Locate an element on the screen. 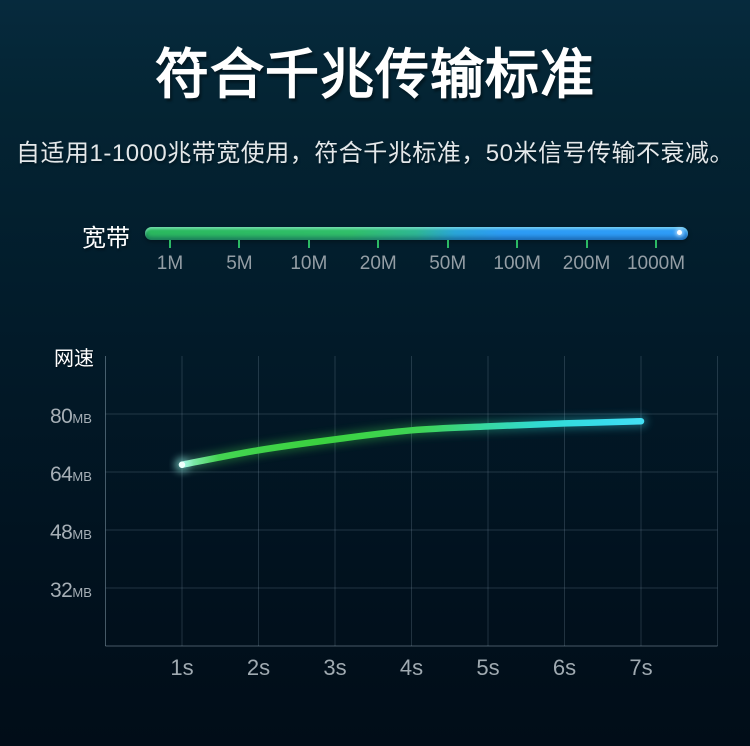 Image resolution: width=750 pixels, height=746 pixels. page-subtitle: 自适用1-1000兆带宽使用，符合千兆标准，50米信号传输不衰减。 is located at coordinates (375, 153).